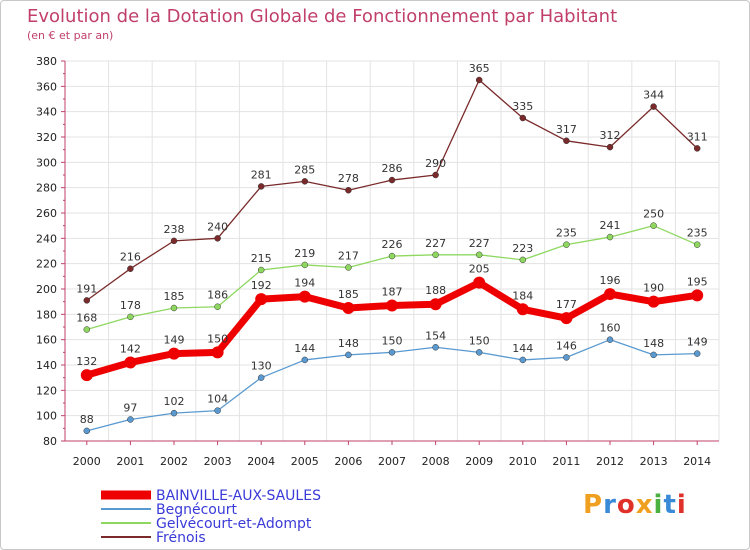 This screenshot has width=750, height=550. I want to click on data-label-fr-nois: 311, so click(697, 136).